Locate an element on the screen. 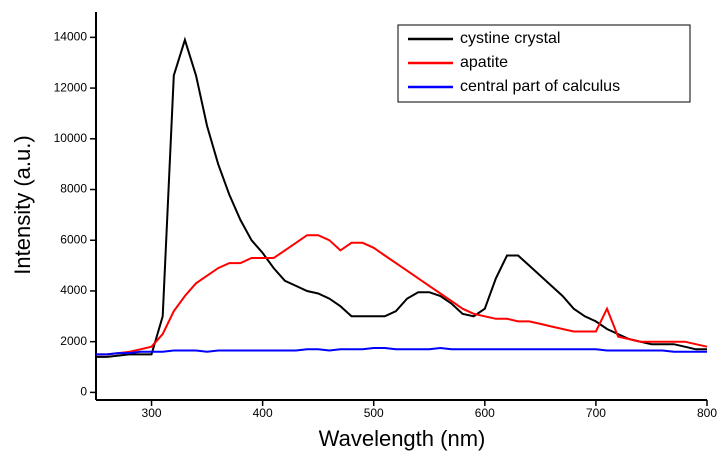  x-tick-label: 700 is located at coordinates (596, 413).